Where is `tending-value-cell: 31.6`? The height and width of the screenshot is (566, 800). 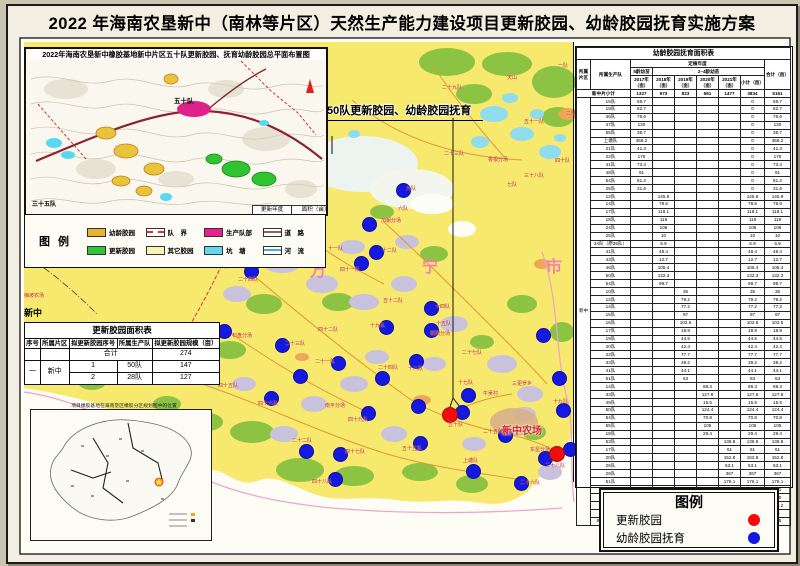
tending-value-cell: 31.6 is located at coordinates (641, 188).